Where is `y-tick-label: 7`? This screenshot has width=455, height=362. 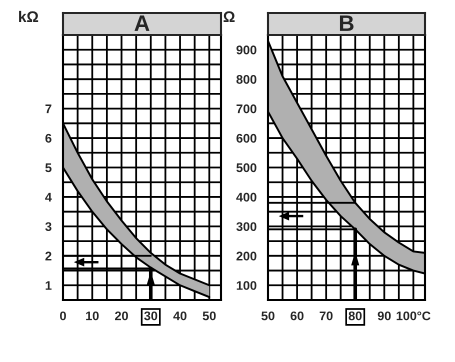
y-tick-label: 7 is located at coordinates (48, 109).